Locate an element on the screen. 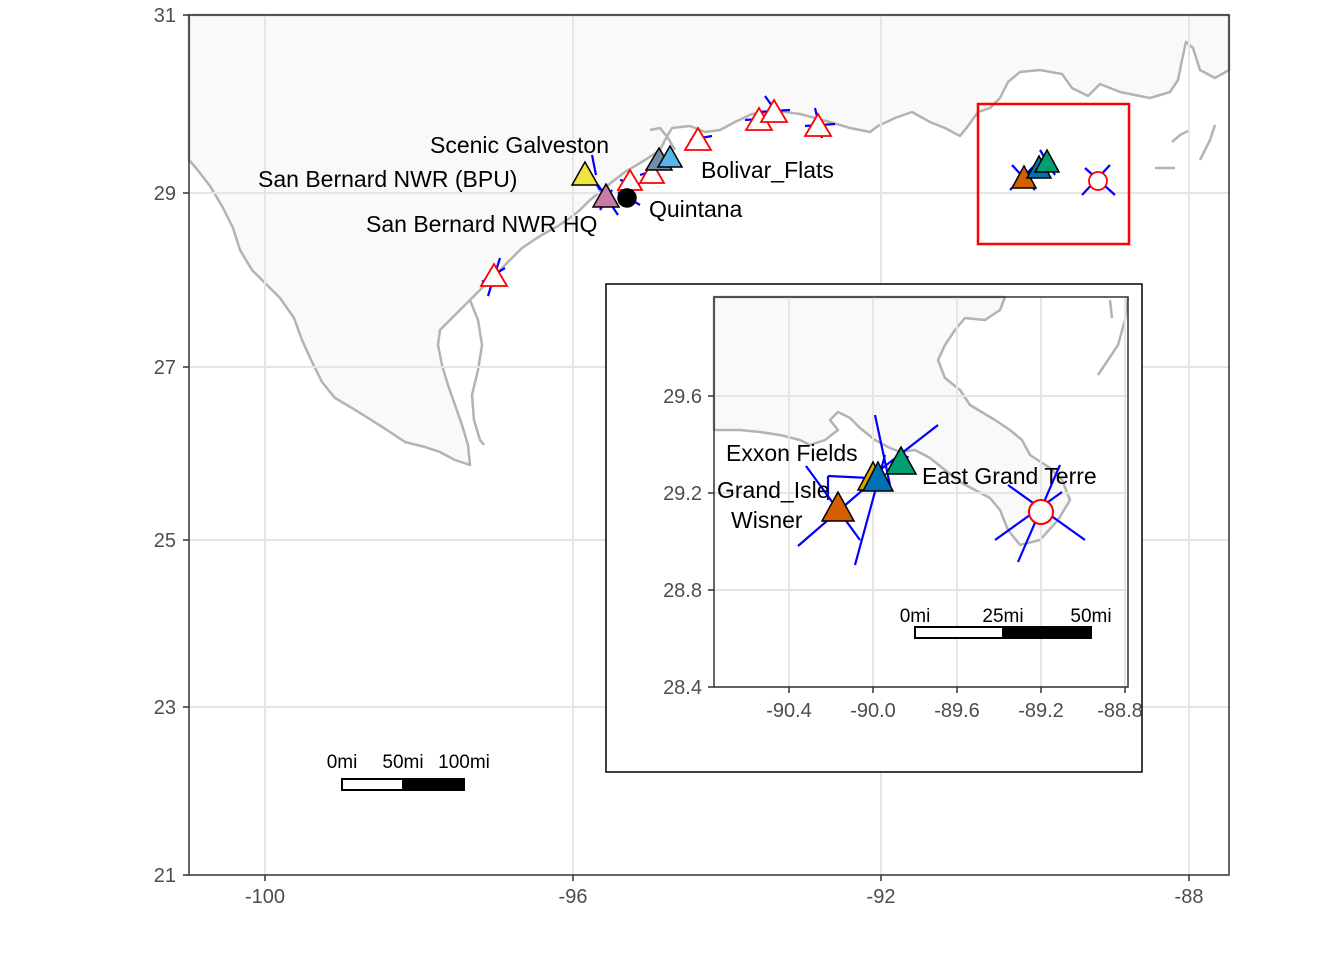 The height and width of the screenshot is (960, 1344). y-tick-label: 31 is located at coordinates (165, 16).